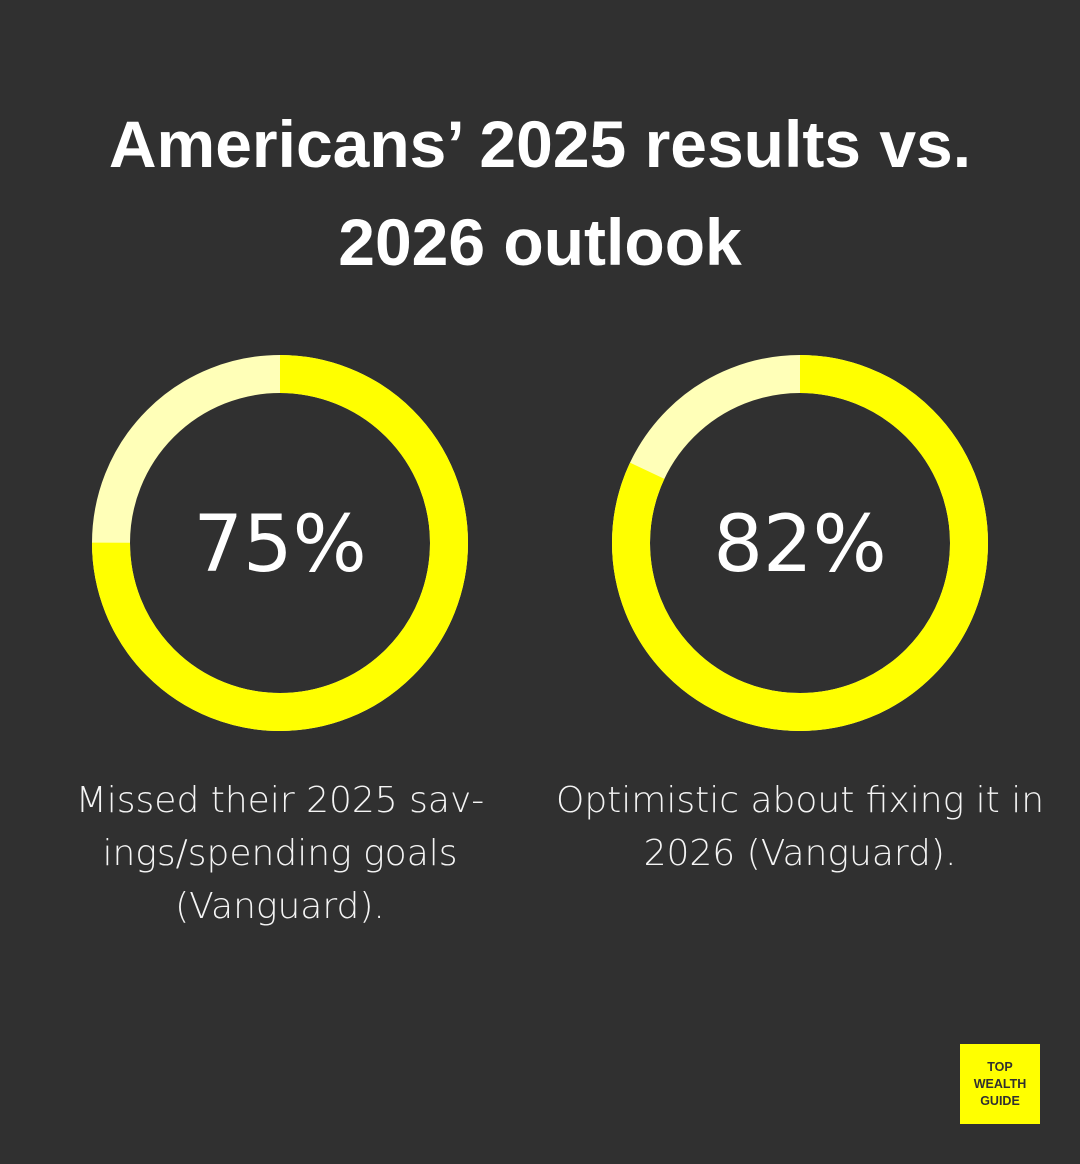 This screenshot has height=1164, width=1080. What do you see at coordinates (280, 906) in the screenshot?
I see `caption-line: (Vanguard).` at bounding box center [280, 906].